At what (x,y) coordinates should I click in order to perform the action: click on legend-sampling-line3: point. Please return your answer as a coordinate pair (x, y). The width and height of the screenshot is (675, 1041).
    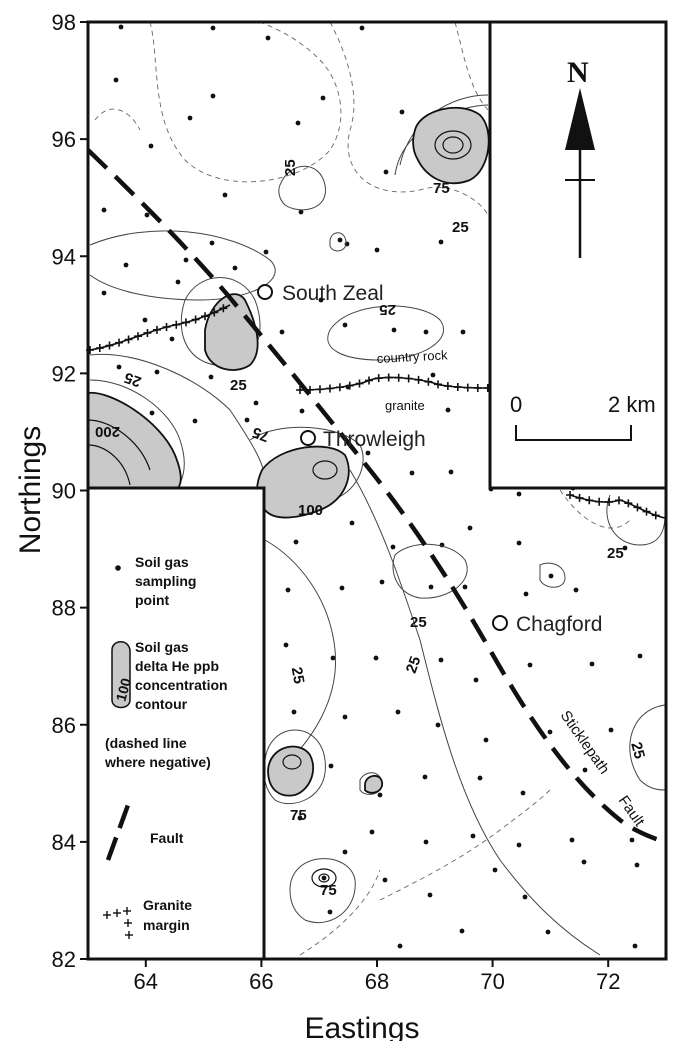
    Looking at the image, I should click on (152, 600).